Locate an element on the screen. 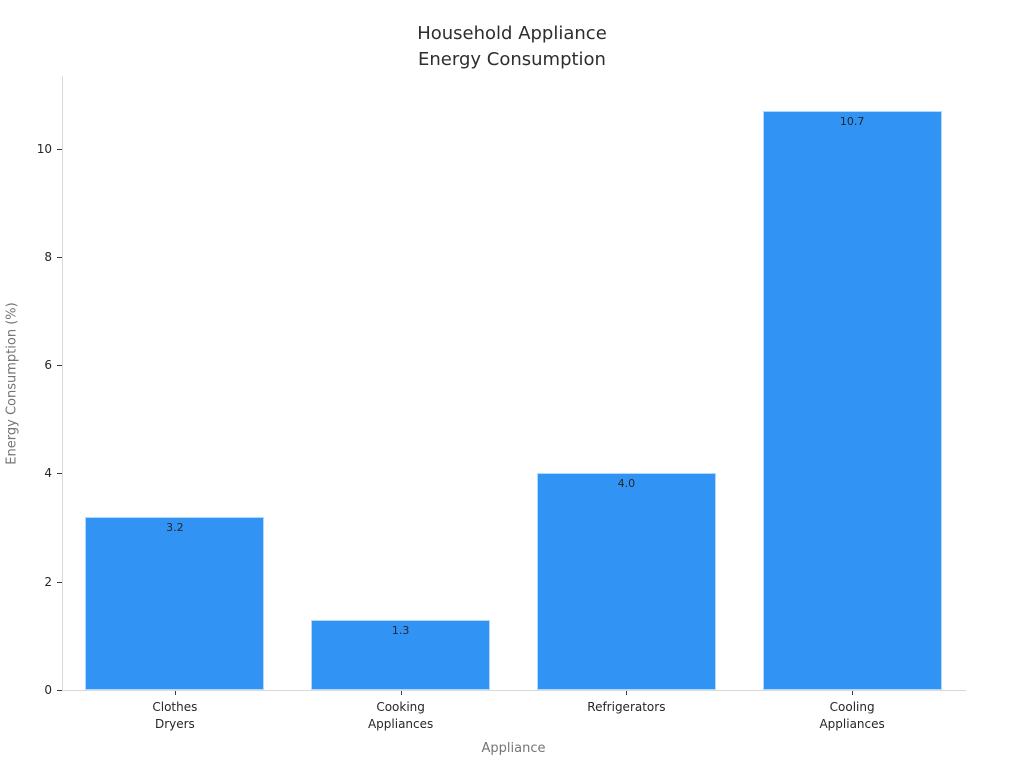 This screenshot has height=768, width=1024. y-tick-label: 8 is located at coordinates (48, 256).